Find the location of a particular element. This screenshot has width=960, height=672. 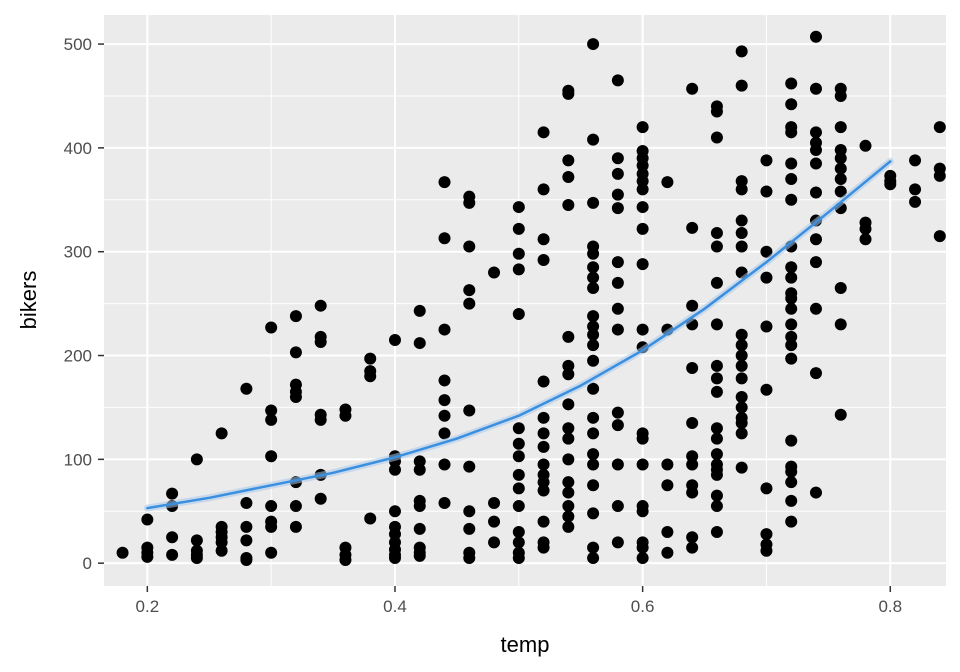

y-tick-label: 400 is located at coordinates (78, 148).